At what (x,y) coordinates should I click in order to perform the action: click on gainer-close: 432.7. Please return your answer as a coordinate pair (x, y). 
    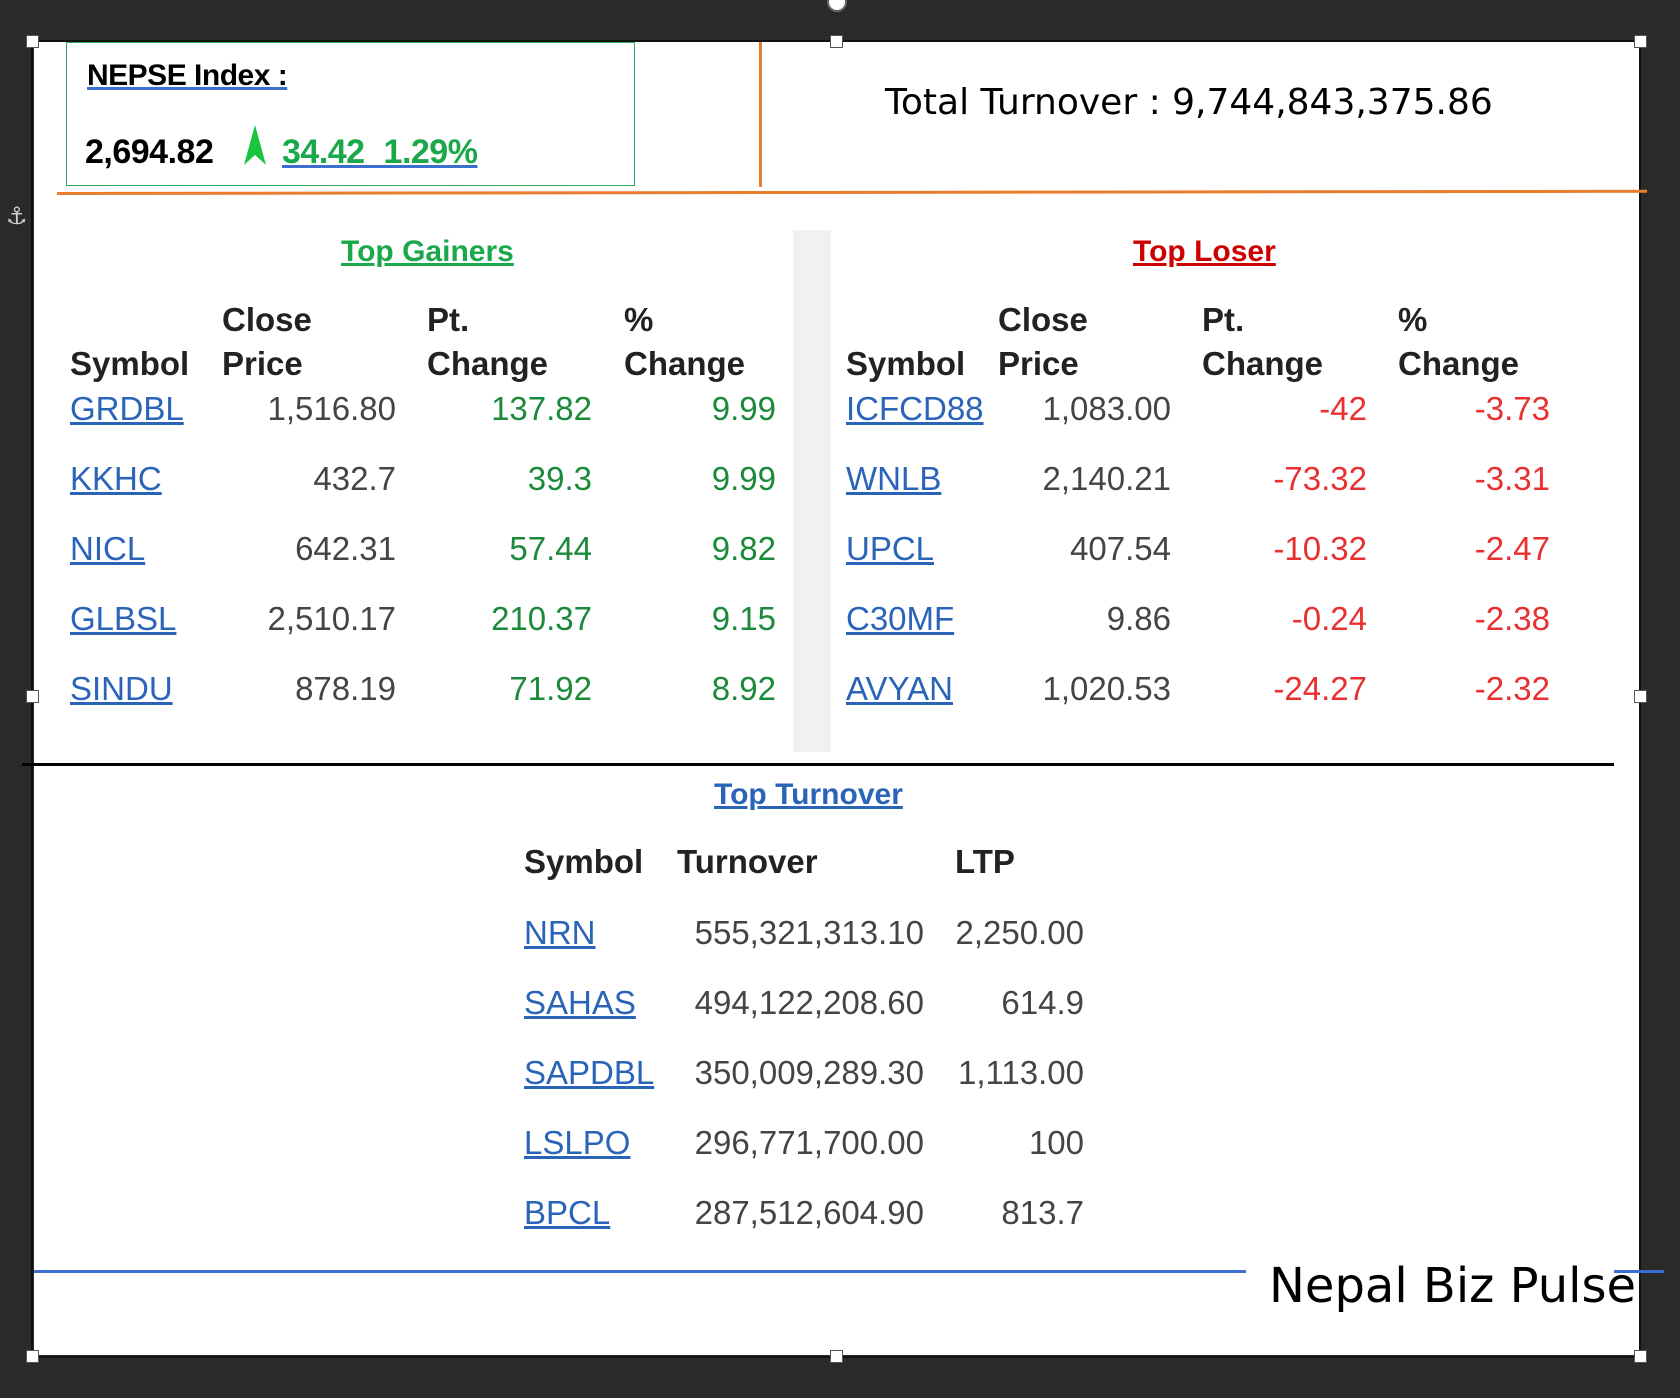
    Looking at the image, I should click on (354, 478).